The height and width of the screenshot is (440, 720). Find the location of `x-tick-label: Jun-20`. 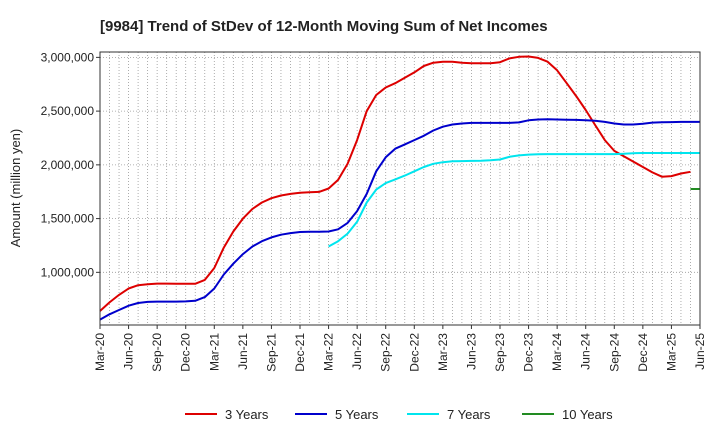

x-tick-label: Jun-20 is located at coordinates (129, 351).